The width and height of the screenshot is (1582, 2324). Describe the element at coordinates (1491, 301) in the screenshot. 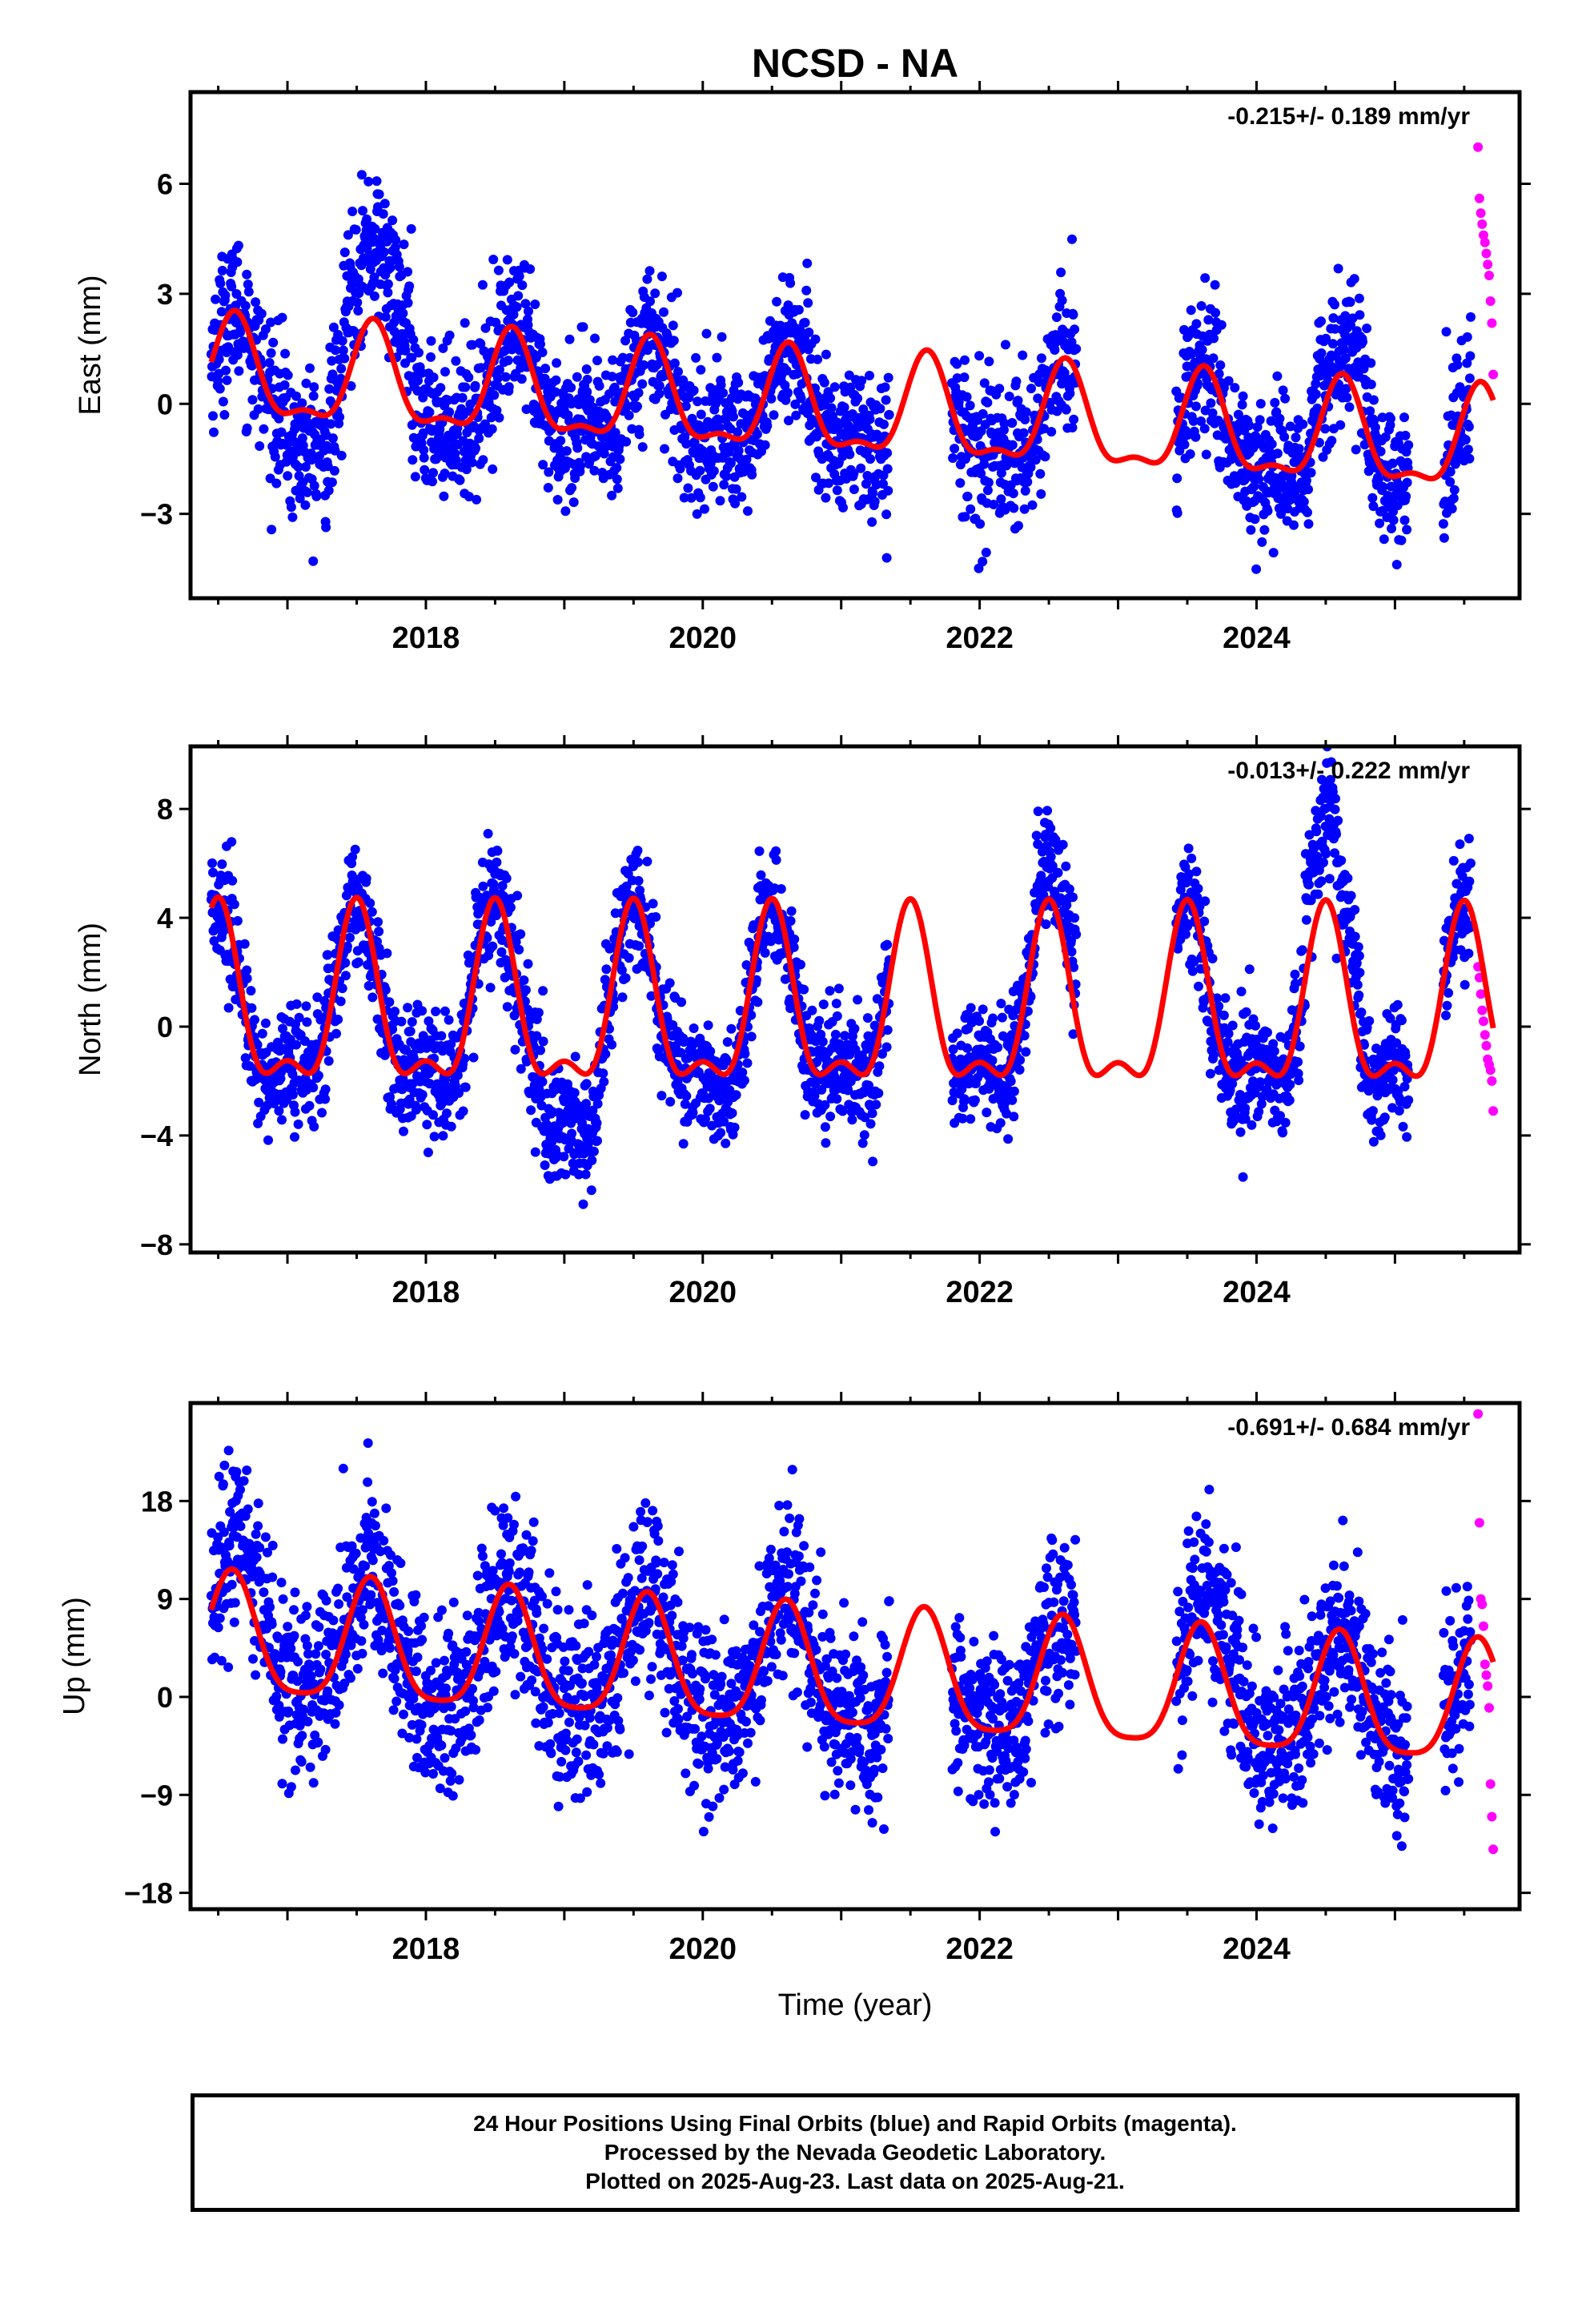

I see `rapid-data-point` at that location.